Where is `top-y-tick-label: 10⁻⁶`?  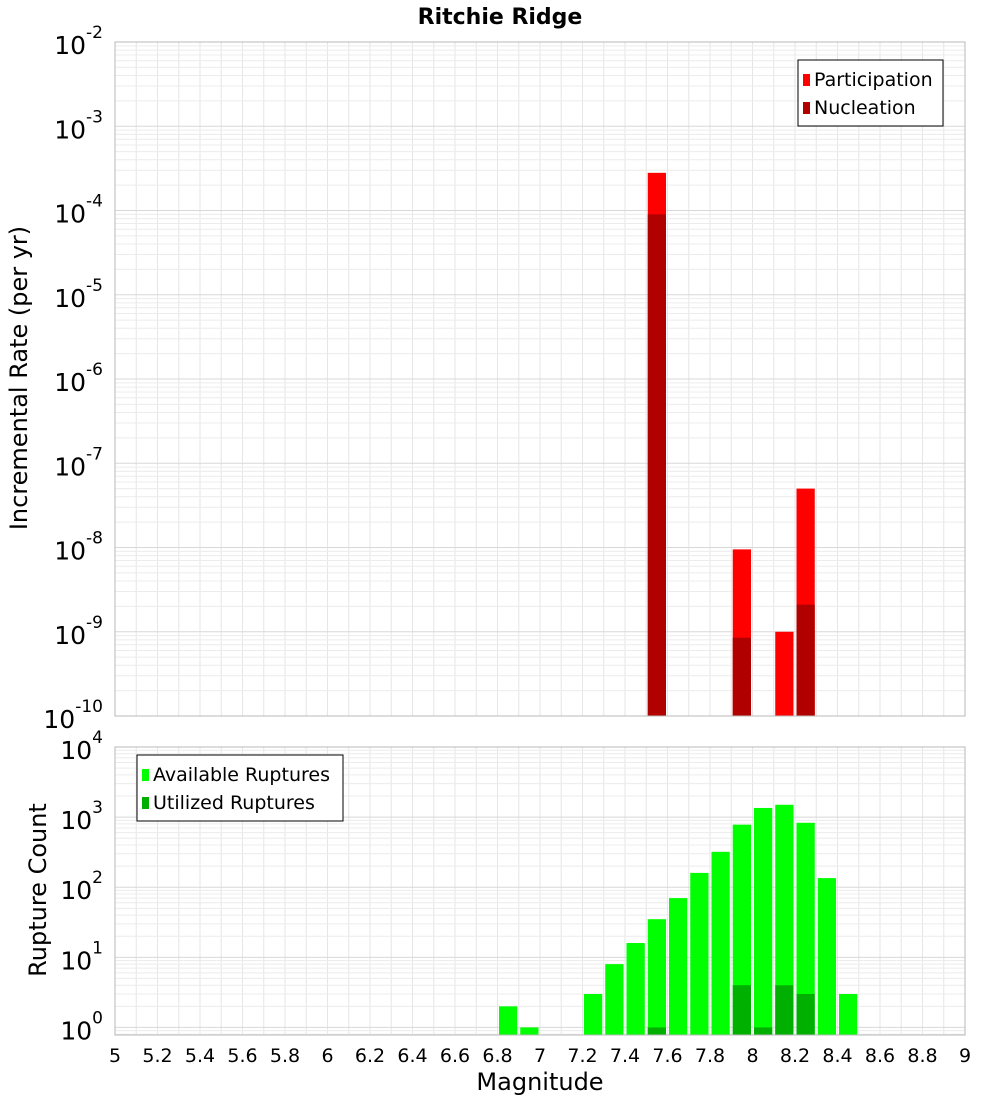
top-y-tick-label: 10⁻⁶ is located at coordinates (78, 378).